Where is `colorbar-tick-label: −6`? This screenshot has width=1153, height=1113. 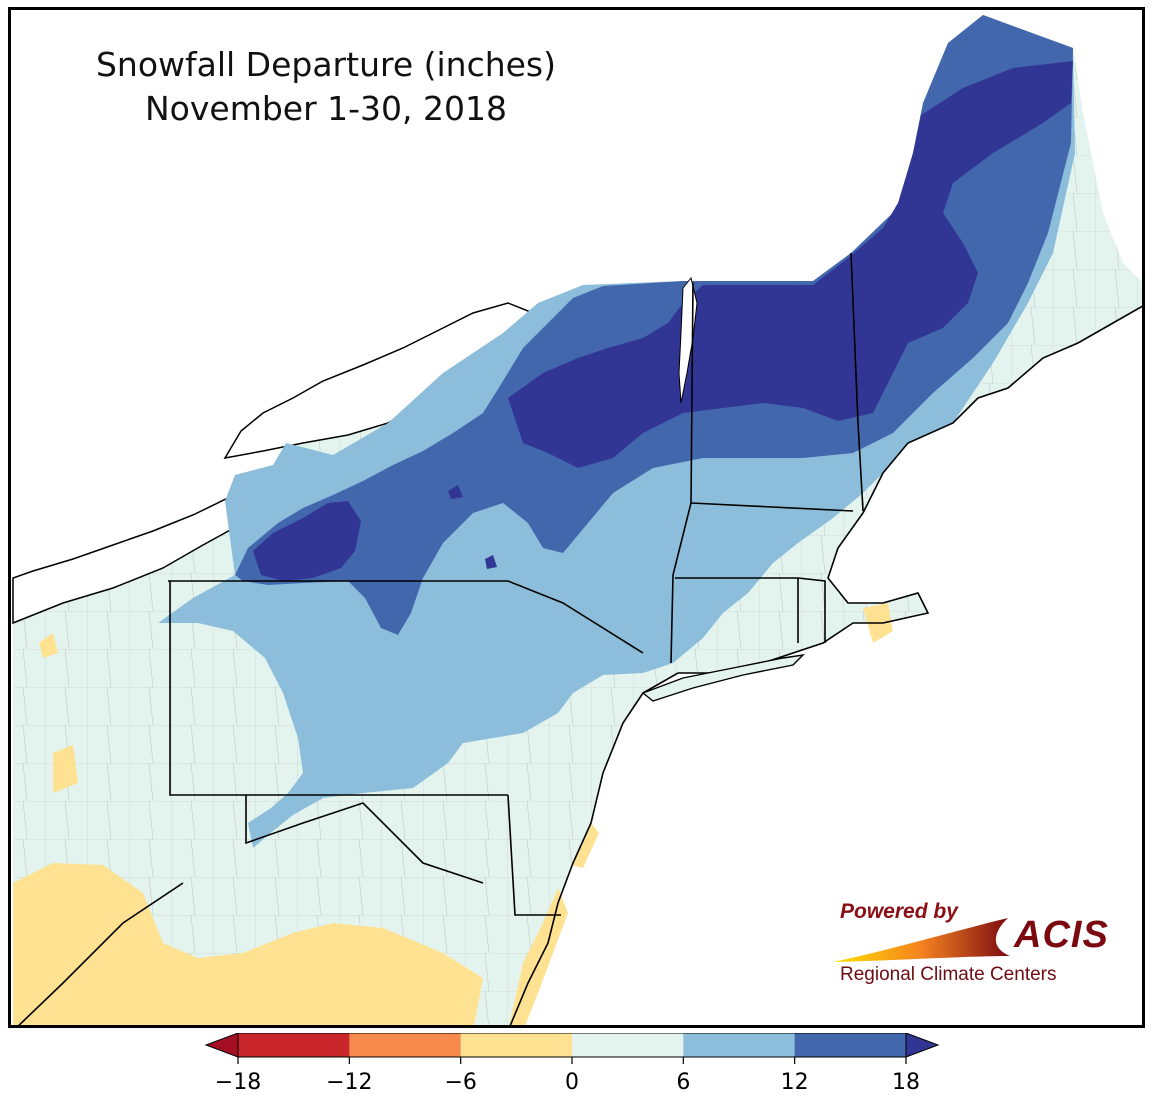 colorbar-tick-label: −6 is located at coordinates (460, 1082).